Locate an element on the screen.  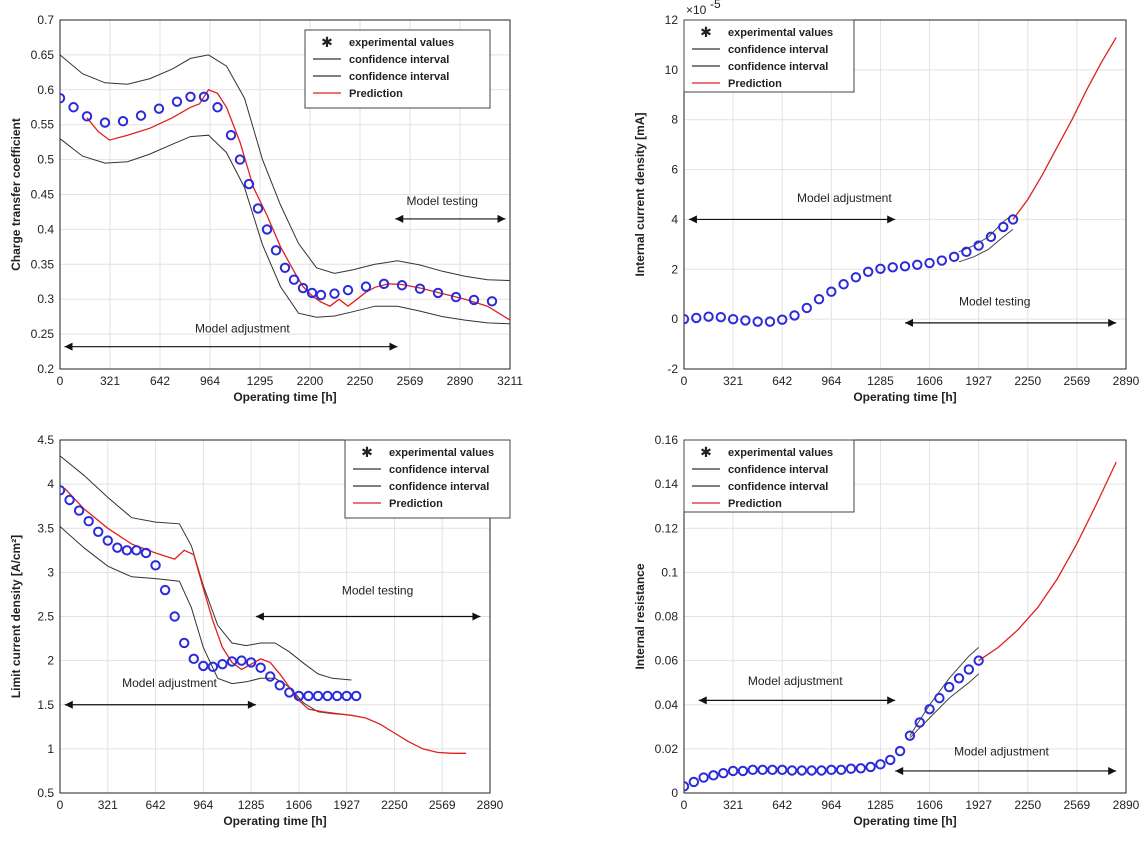
legend-label: Prediction is located at coordinates (376, 94).